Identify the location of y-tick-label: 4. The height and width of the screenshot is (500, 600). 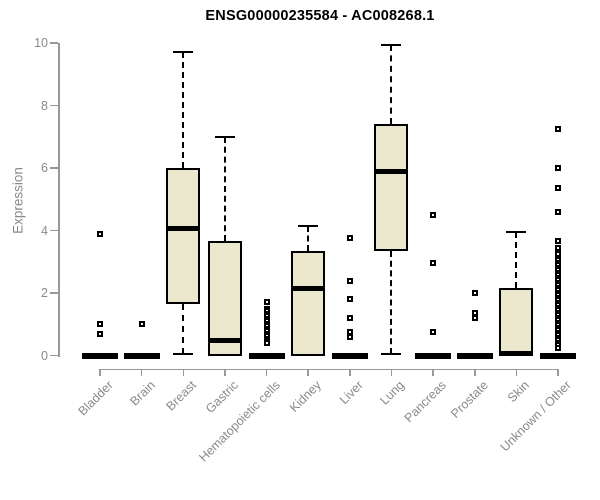
(44, 230).